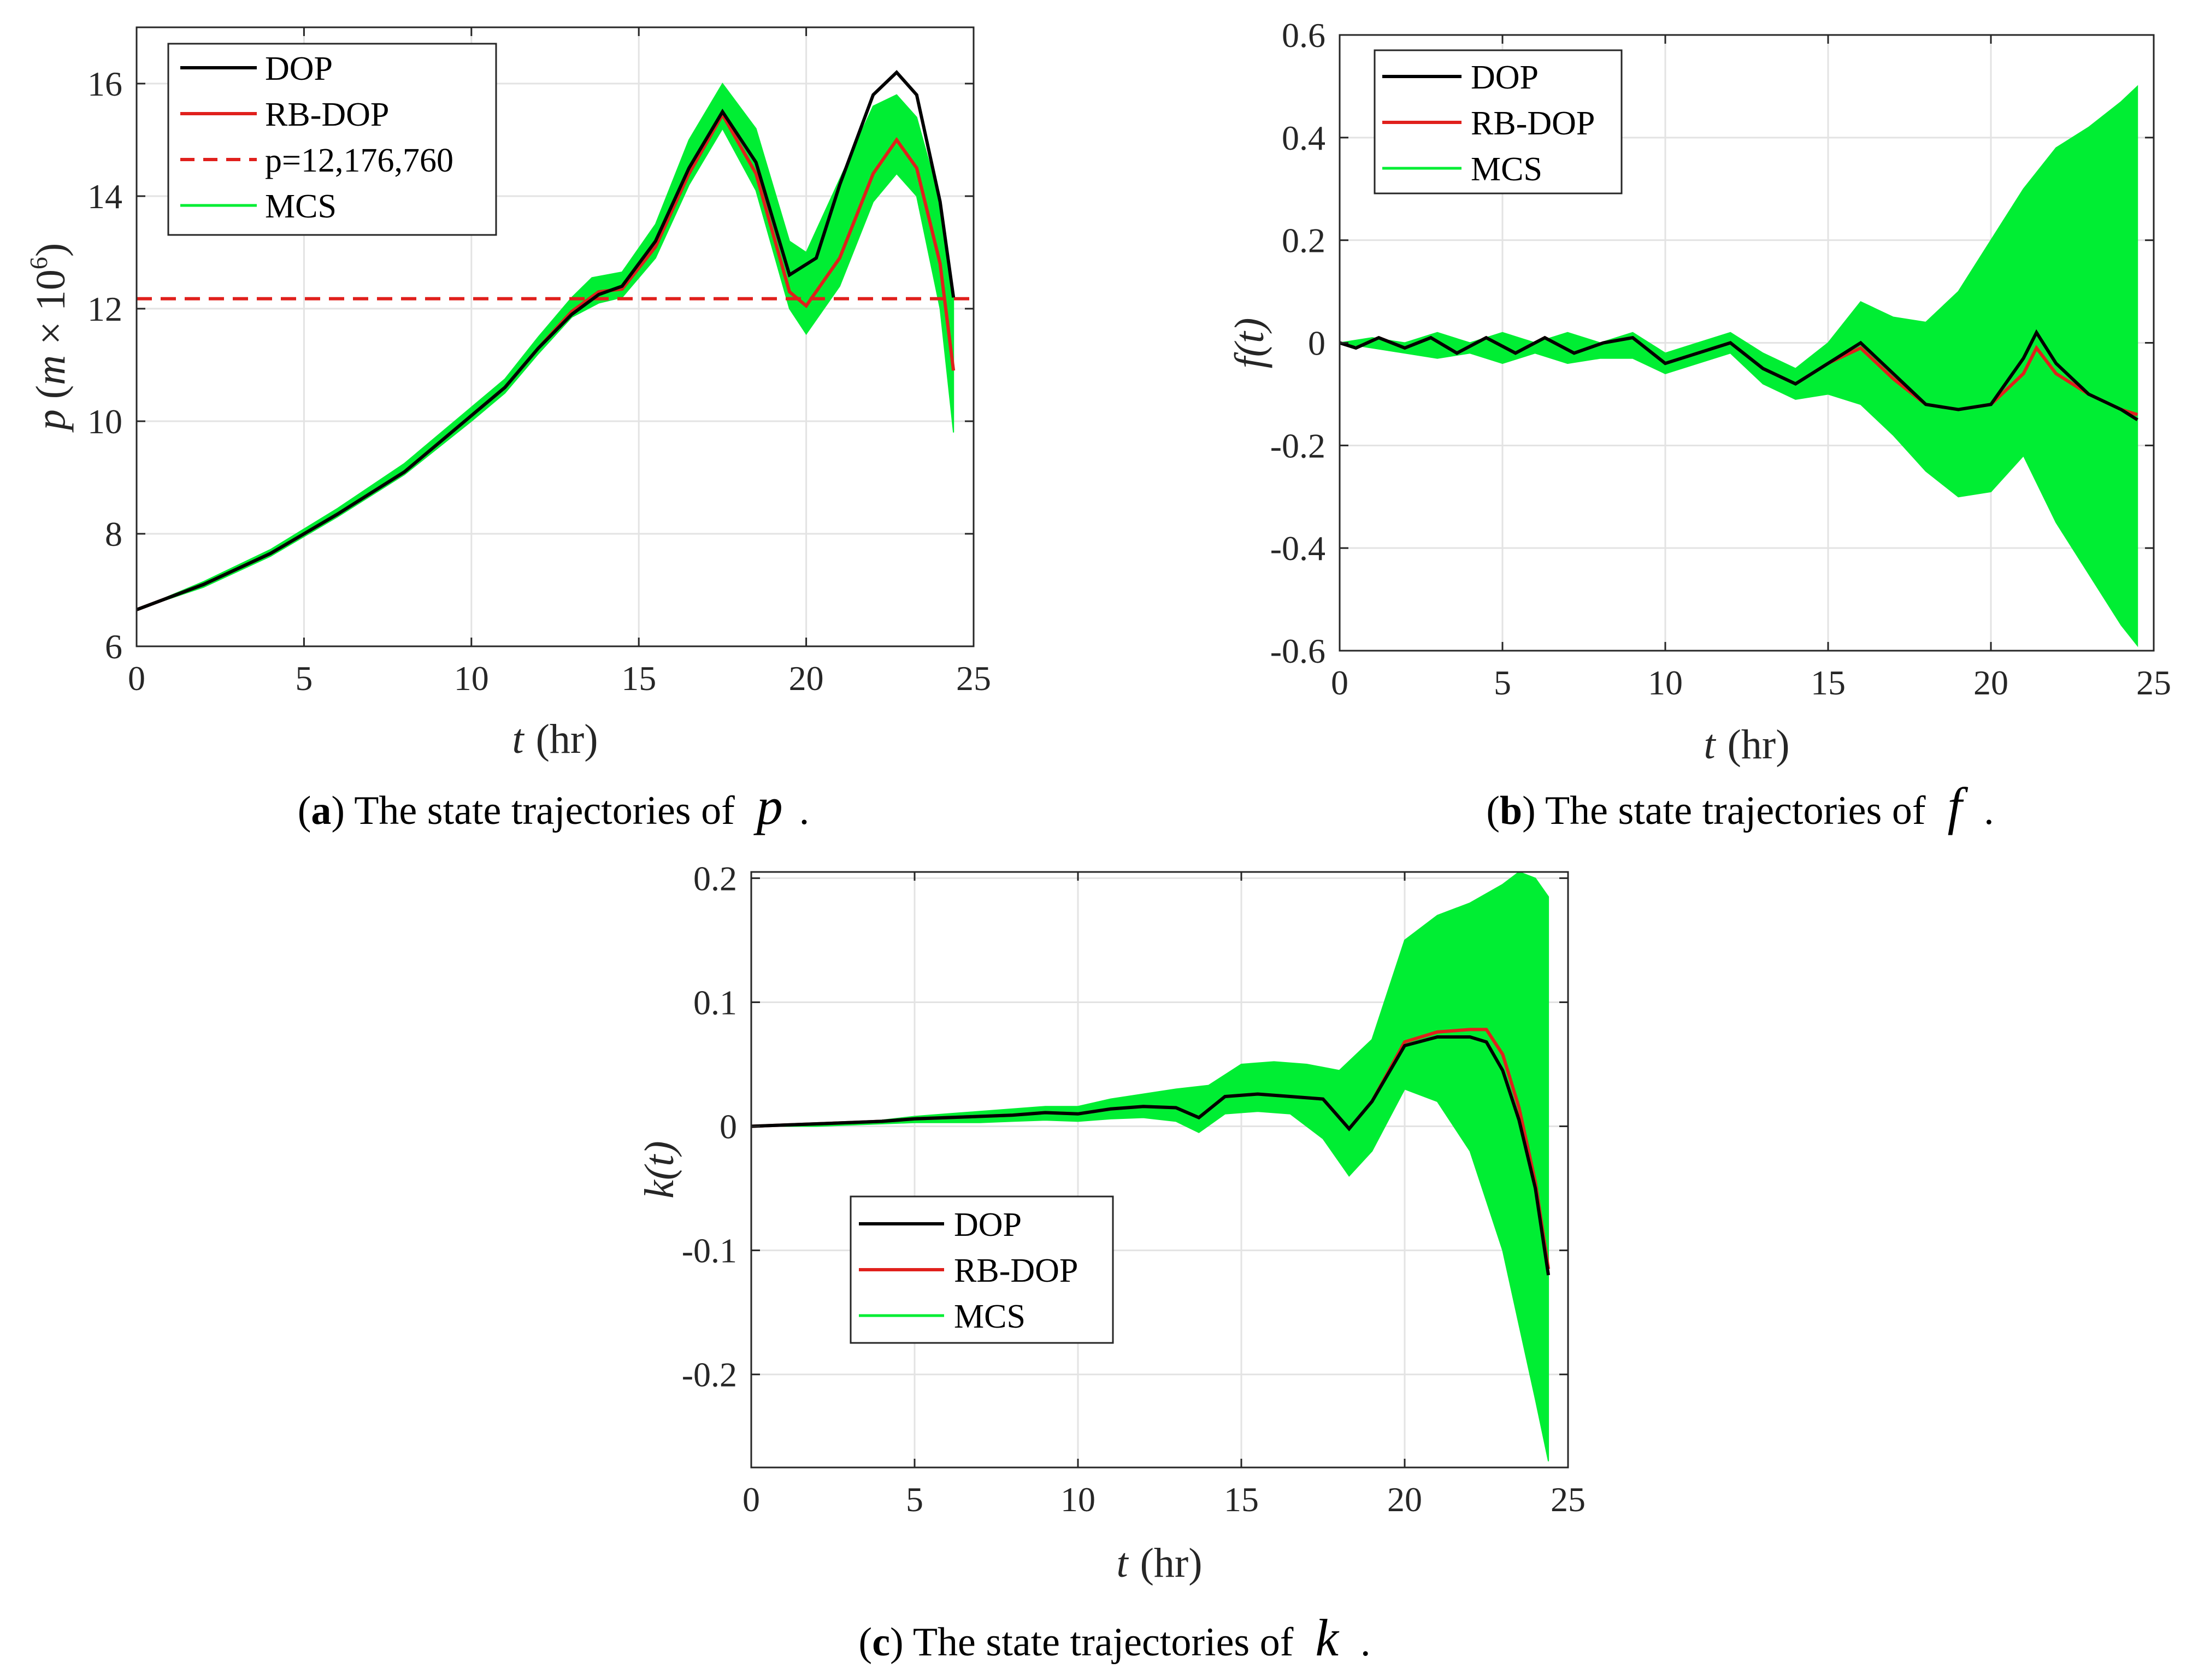 Image resolution: width=2210 pixels, height=1680 pixels. Describe the element at coordinates (1505, 77) in the screenshot. I see `legend-label-dop-b: DOP` at that location.